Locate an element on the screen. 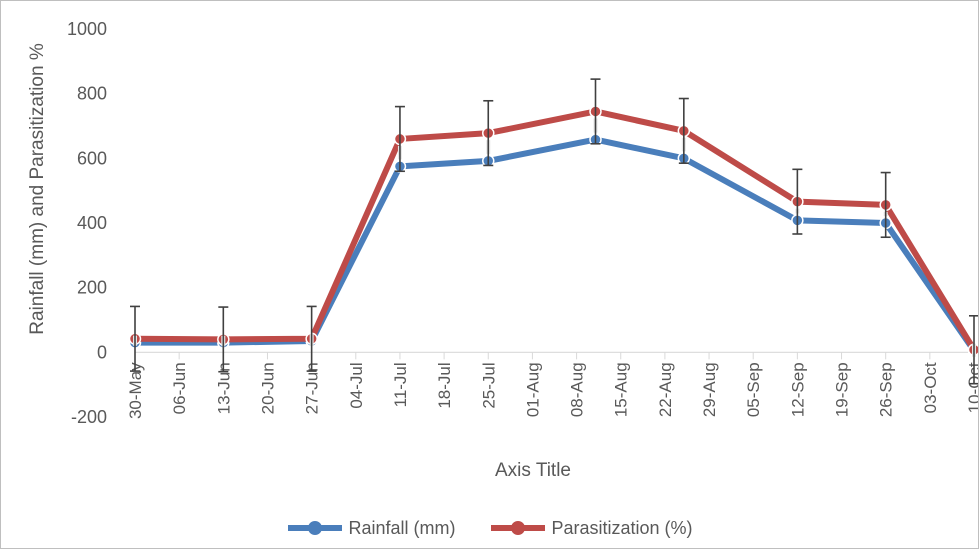  y-tick-label: 600 is located at coordinates (92, 158).